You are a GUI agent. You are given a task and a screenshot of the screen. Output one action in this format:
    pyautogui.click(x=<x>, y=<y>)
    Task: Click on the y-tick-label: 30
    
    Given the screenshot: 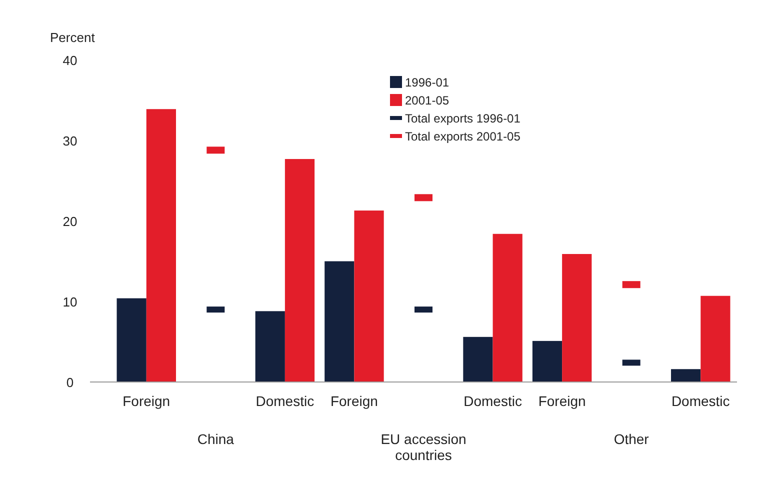 What is the action you would take?
    pyautogui.click(x=70, y=141)
    